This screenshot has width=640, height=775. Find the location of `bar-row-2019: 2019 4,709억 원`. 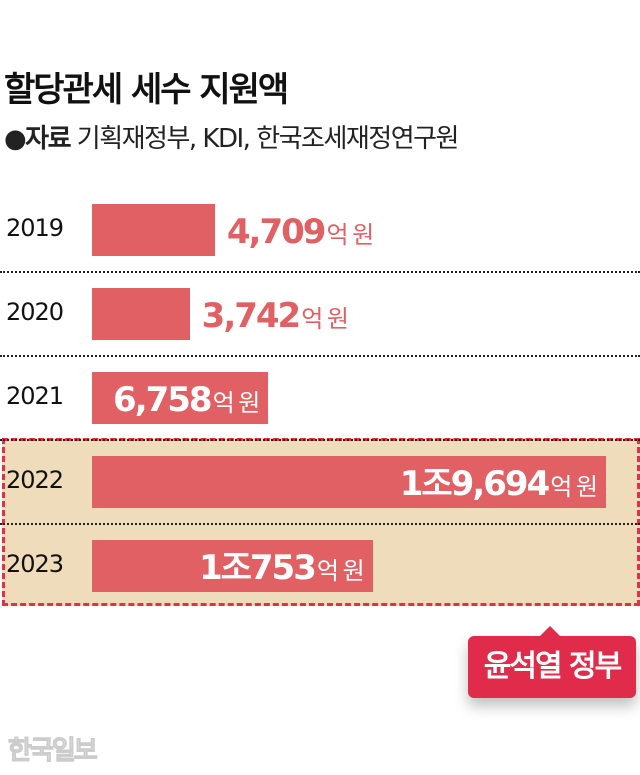

bar-row-2019: 2019 4,709억 원 is located at coordinates (320, 230).